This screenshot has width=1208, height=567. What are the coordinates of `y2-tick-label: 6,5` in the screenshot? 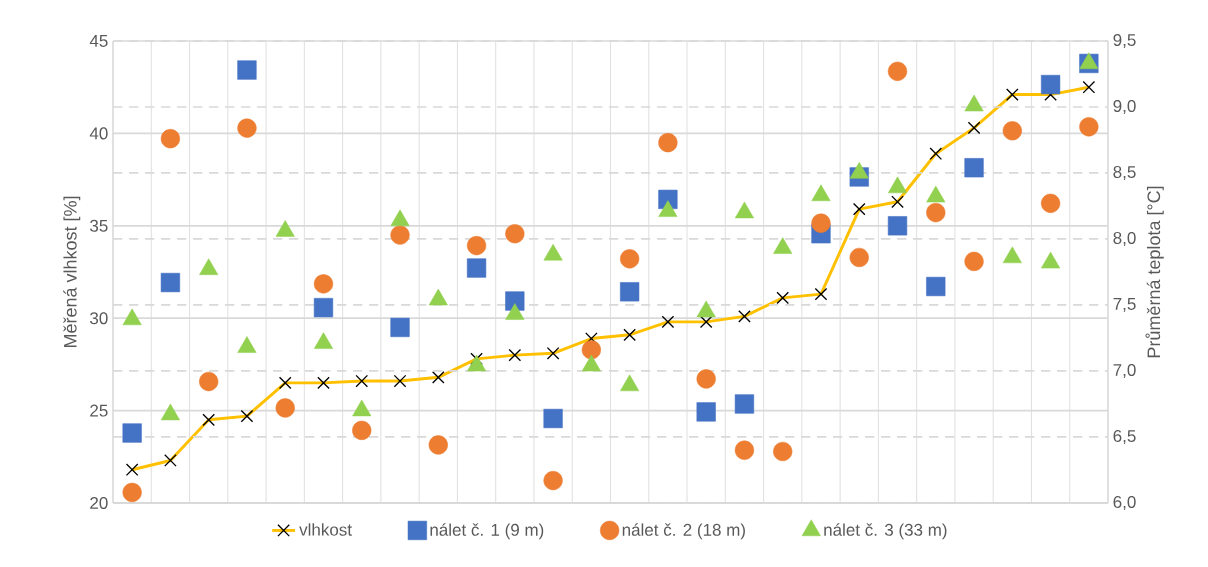 It's located at (1124, 437).